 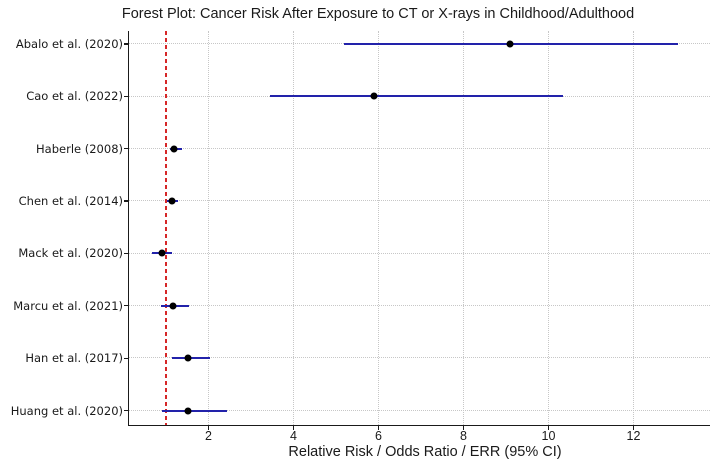 What do you see at coordinates (419, 426) in the screenshot?
I see `x-axis-spine` at bounding box center [419, 426].